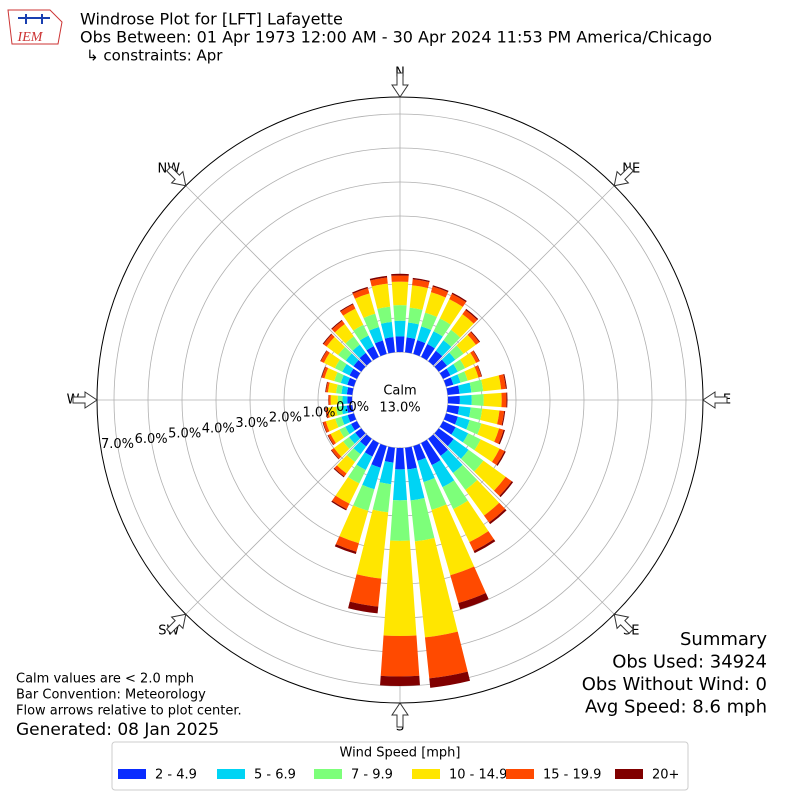 Image resolution: width=800 pixels, height=800 pixels. I want to click on r-tick-label: 2.0%, so click(285, 418).